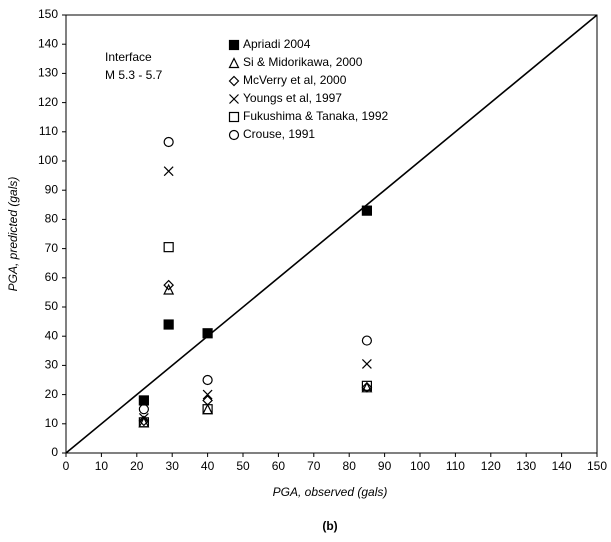 This screenshot has height=542, width=611. I want to click on y-tick-label: 90, so click(52, 189).